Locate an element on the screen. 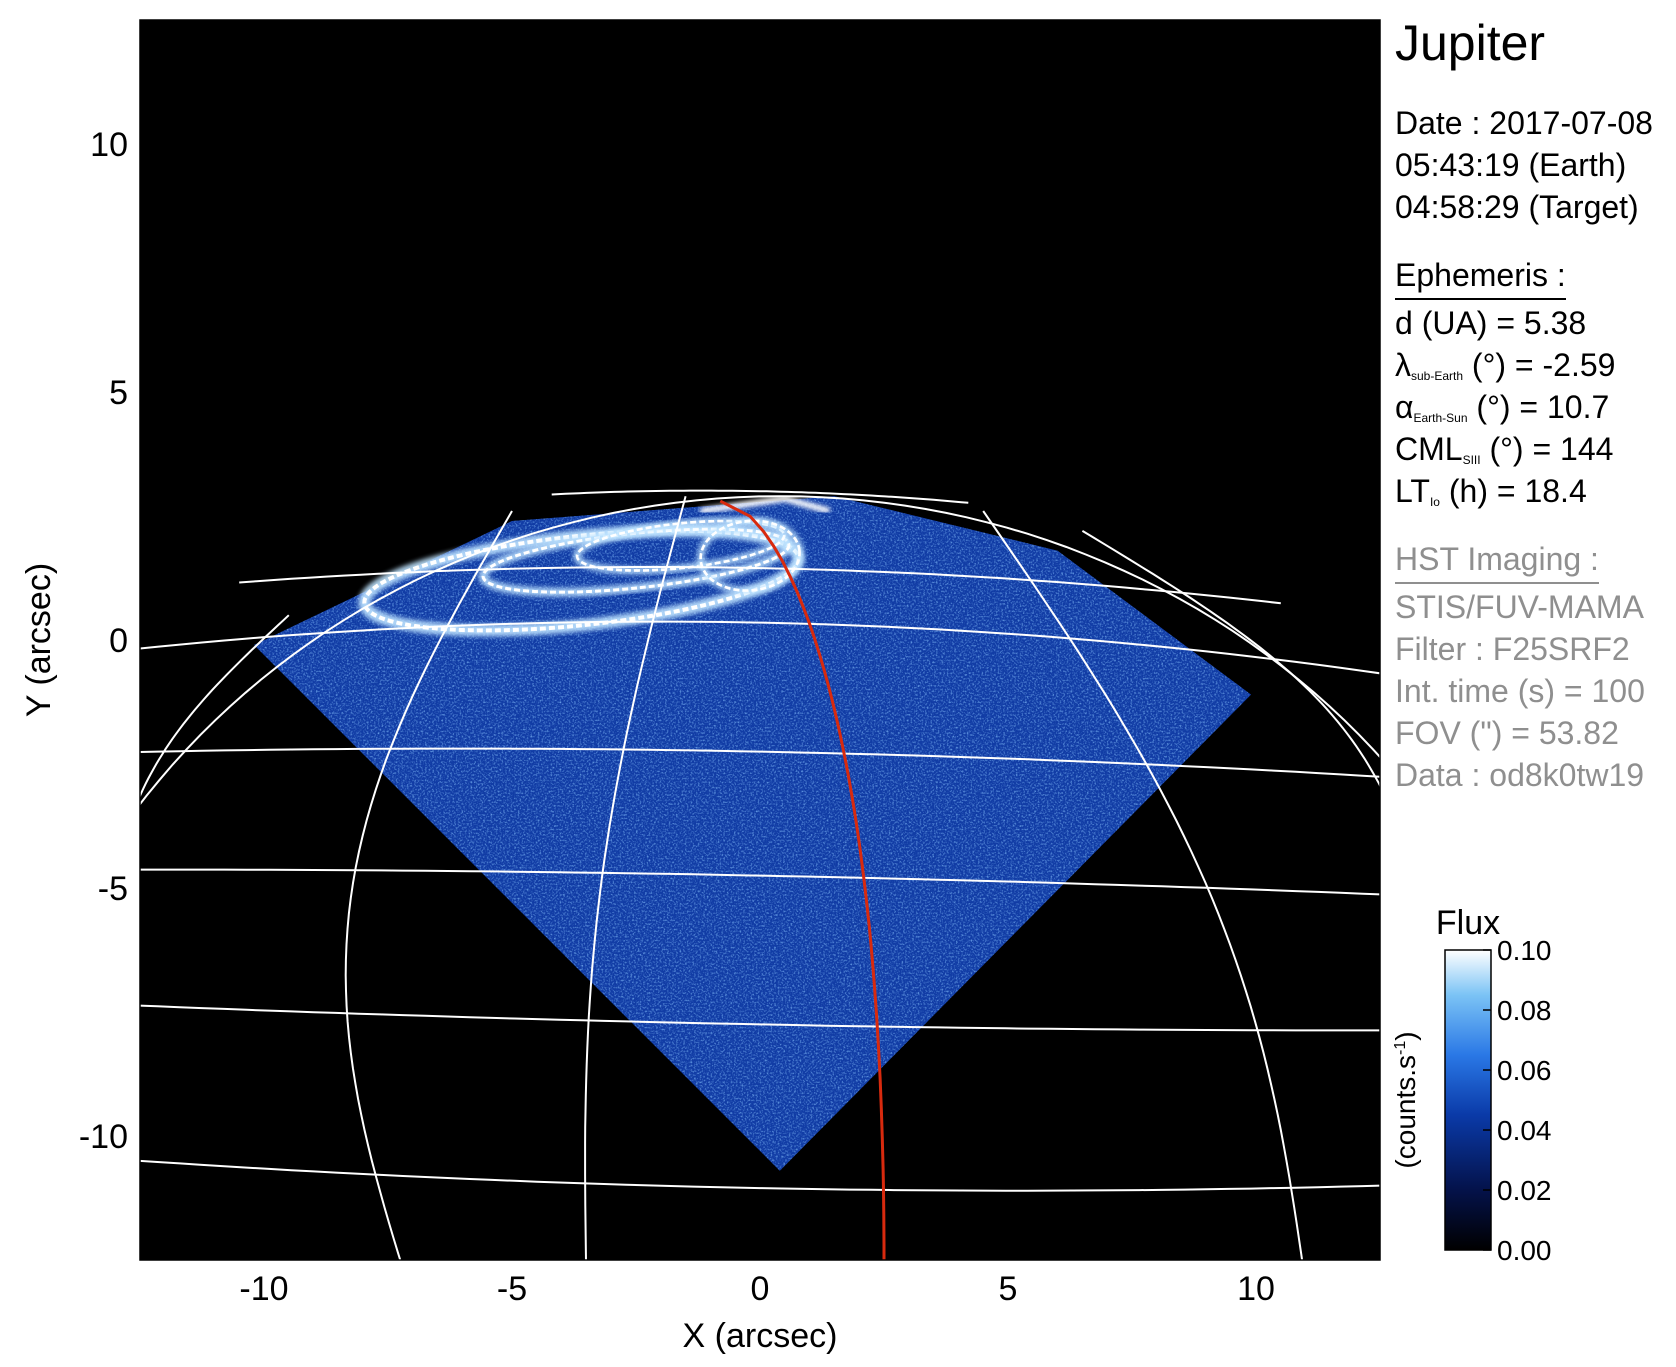  ephemeris-header-text: Ephemeris : is located at coordinates (1480, 277).